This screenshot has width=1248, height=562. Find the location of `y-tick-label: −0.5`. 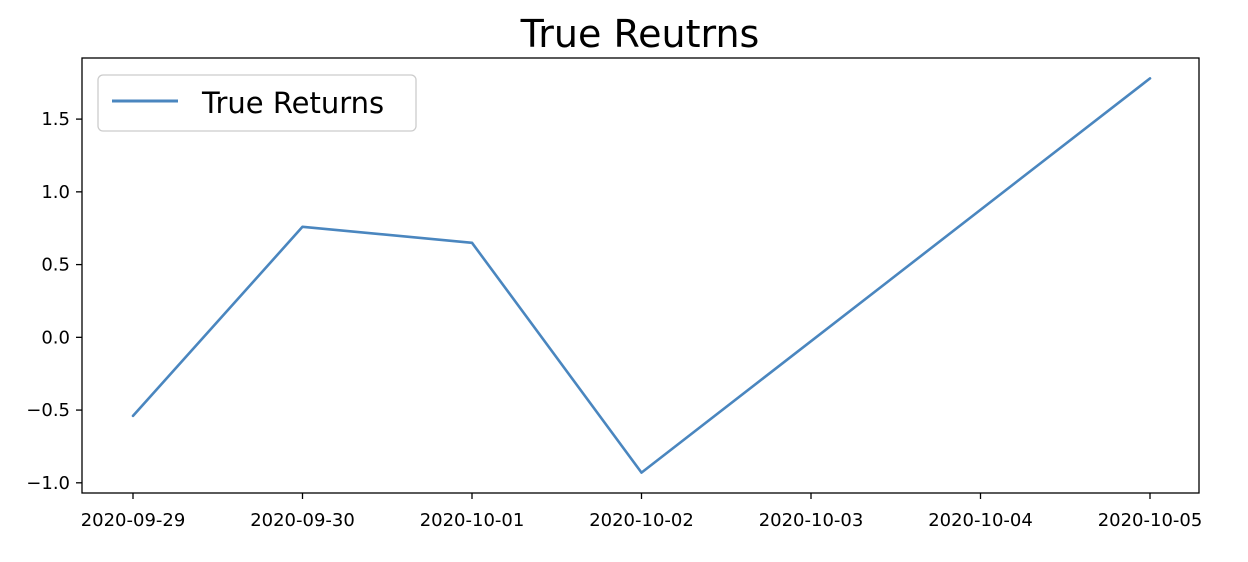

y-tick-label: −0.5 is located at coordinates (48, 410).